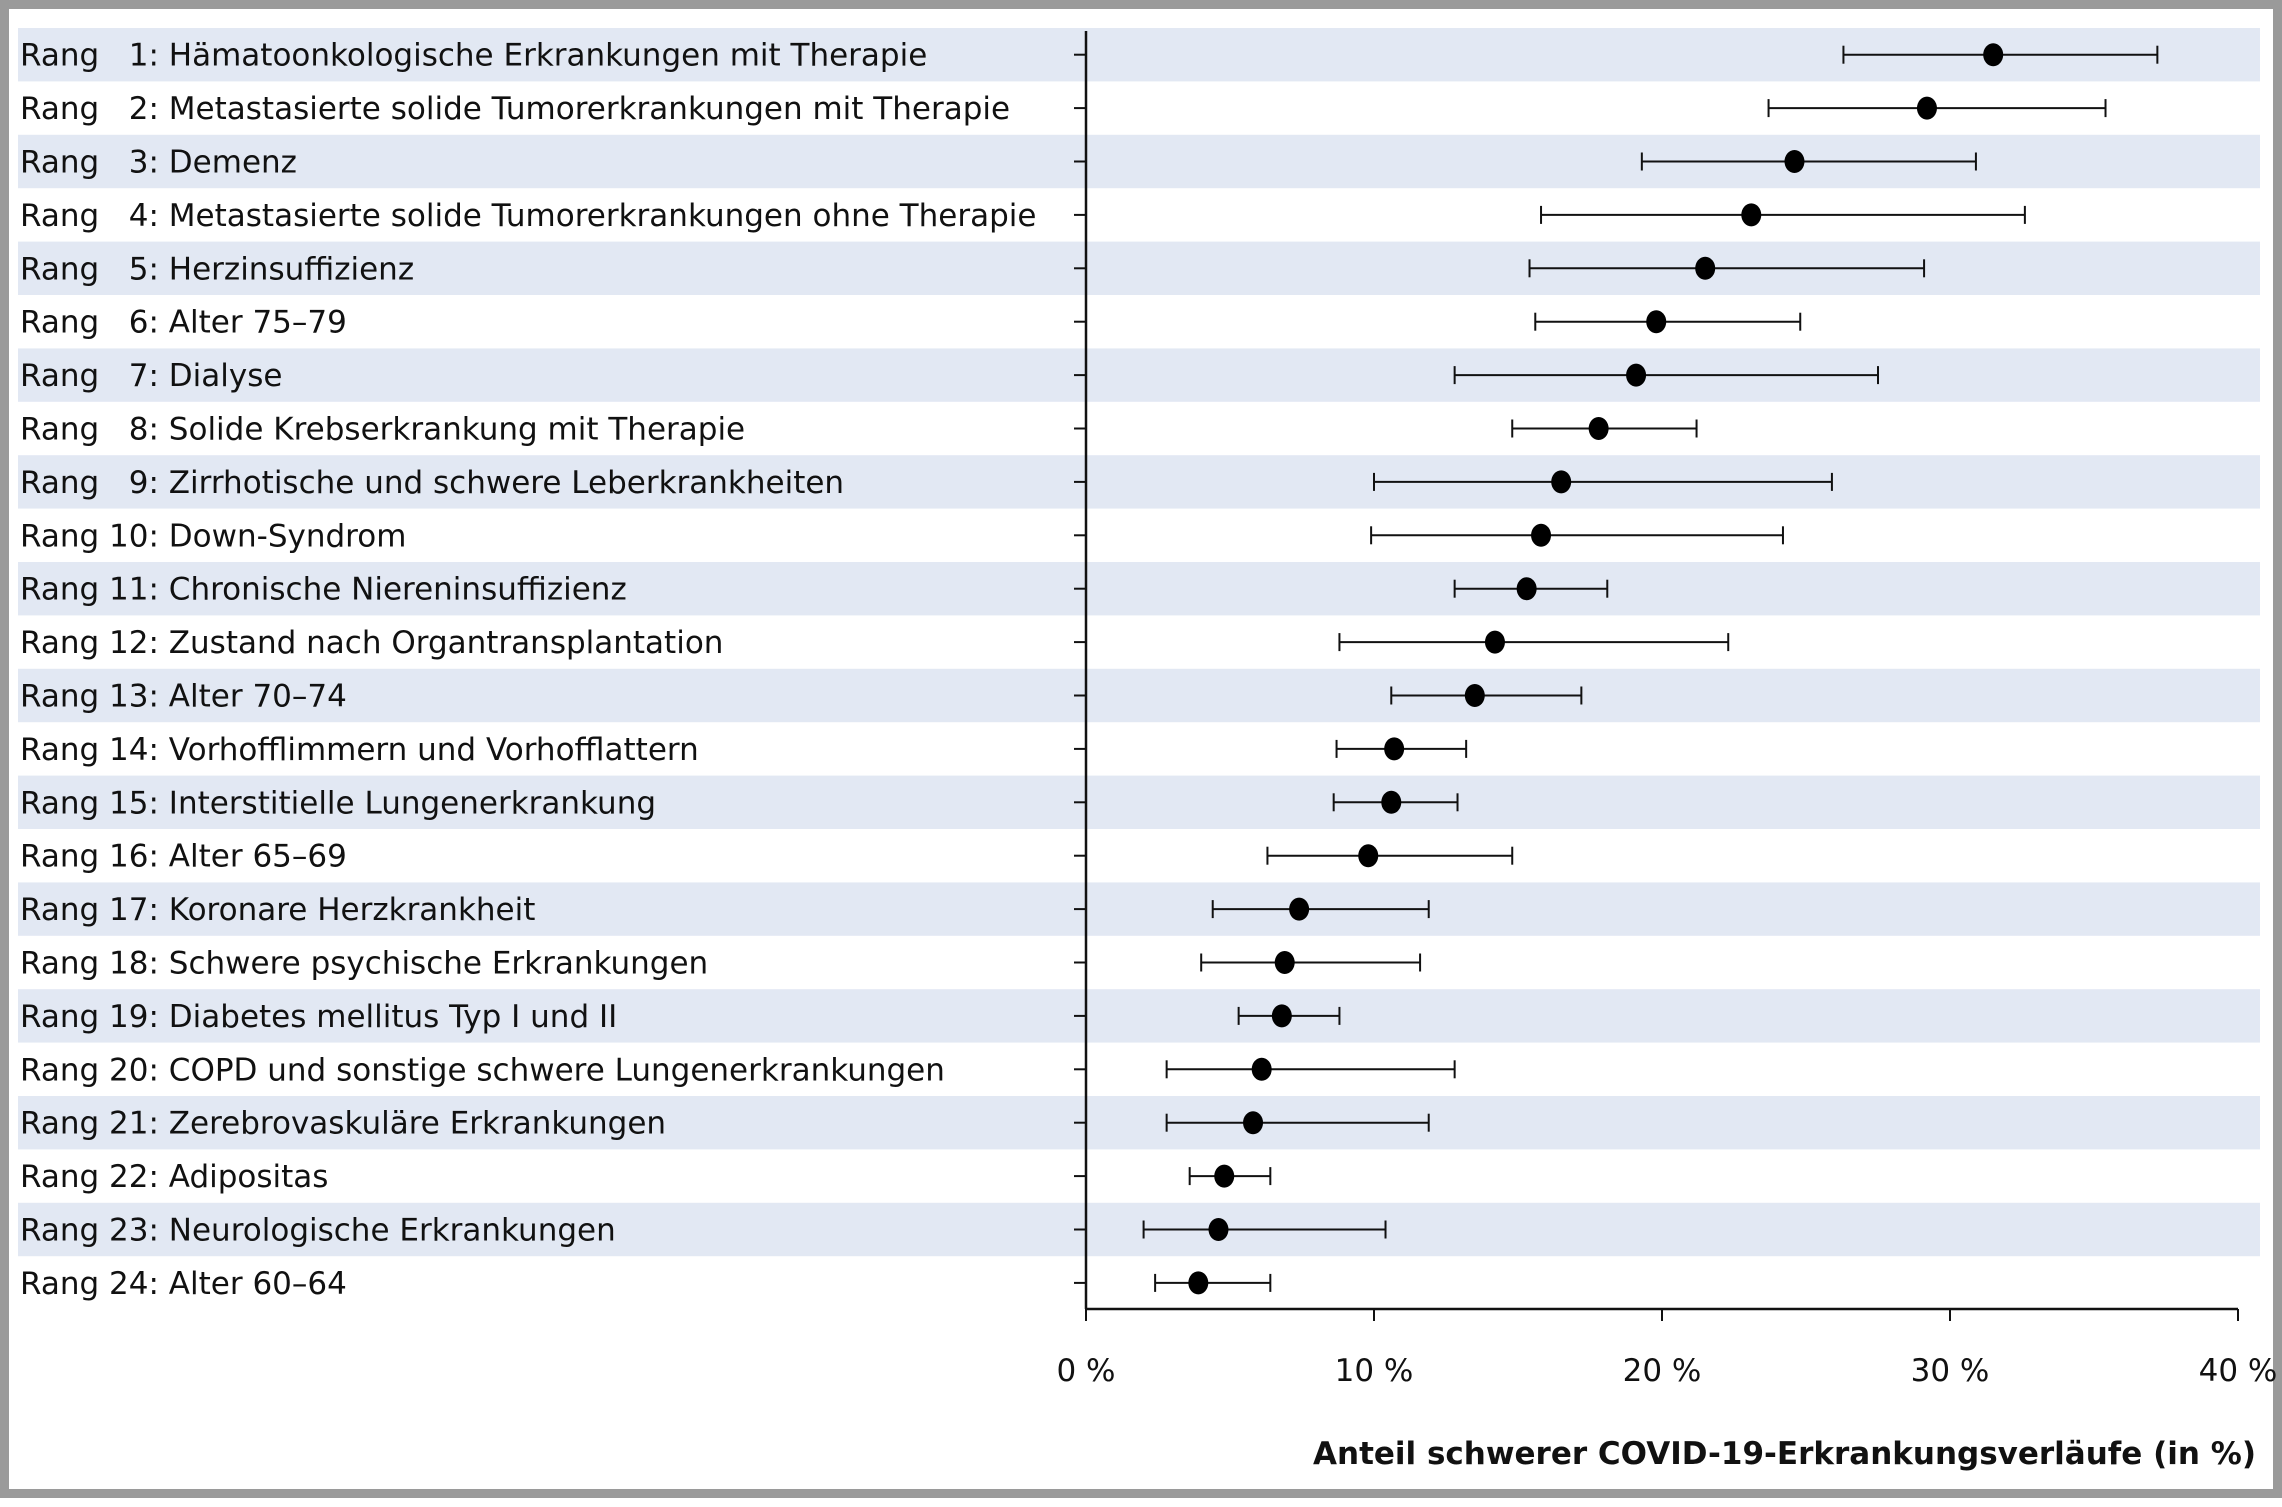  Describe the element at coordinates (1080, 668) in the screenshot. I see `y-ticks` at that location.